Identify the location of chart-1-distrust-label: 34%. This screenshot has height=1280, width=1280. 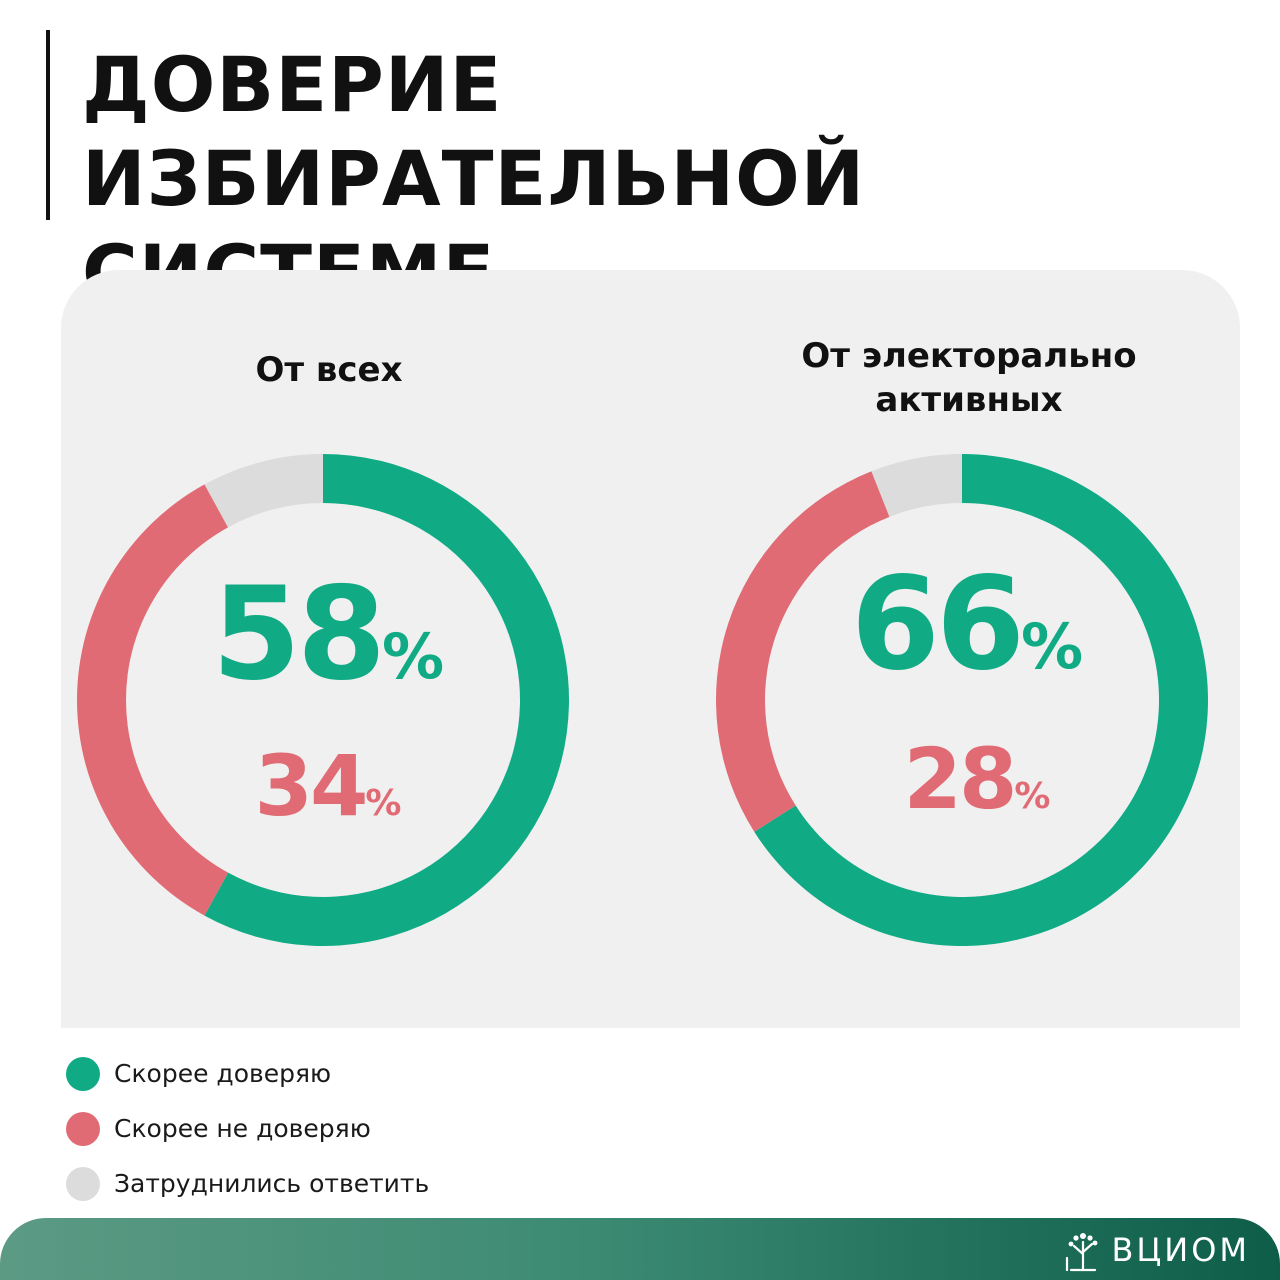
(328, 786).